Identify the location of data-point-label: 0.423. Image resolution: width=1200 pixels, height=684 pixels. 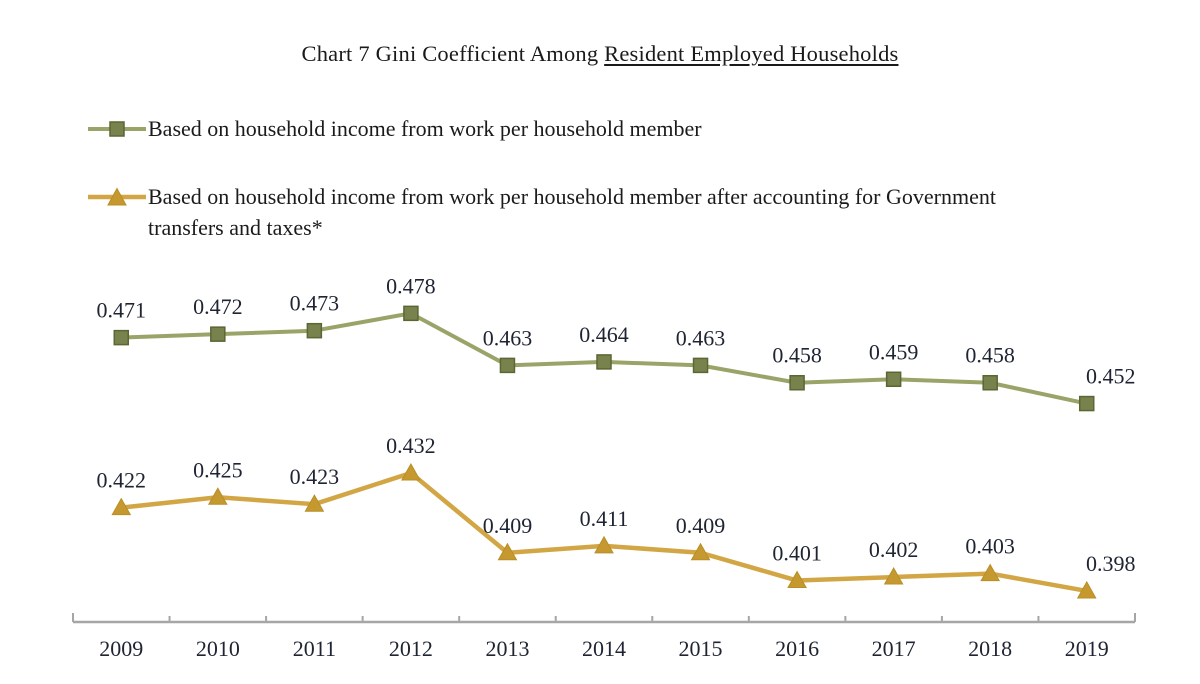
(315, 476).